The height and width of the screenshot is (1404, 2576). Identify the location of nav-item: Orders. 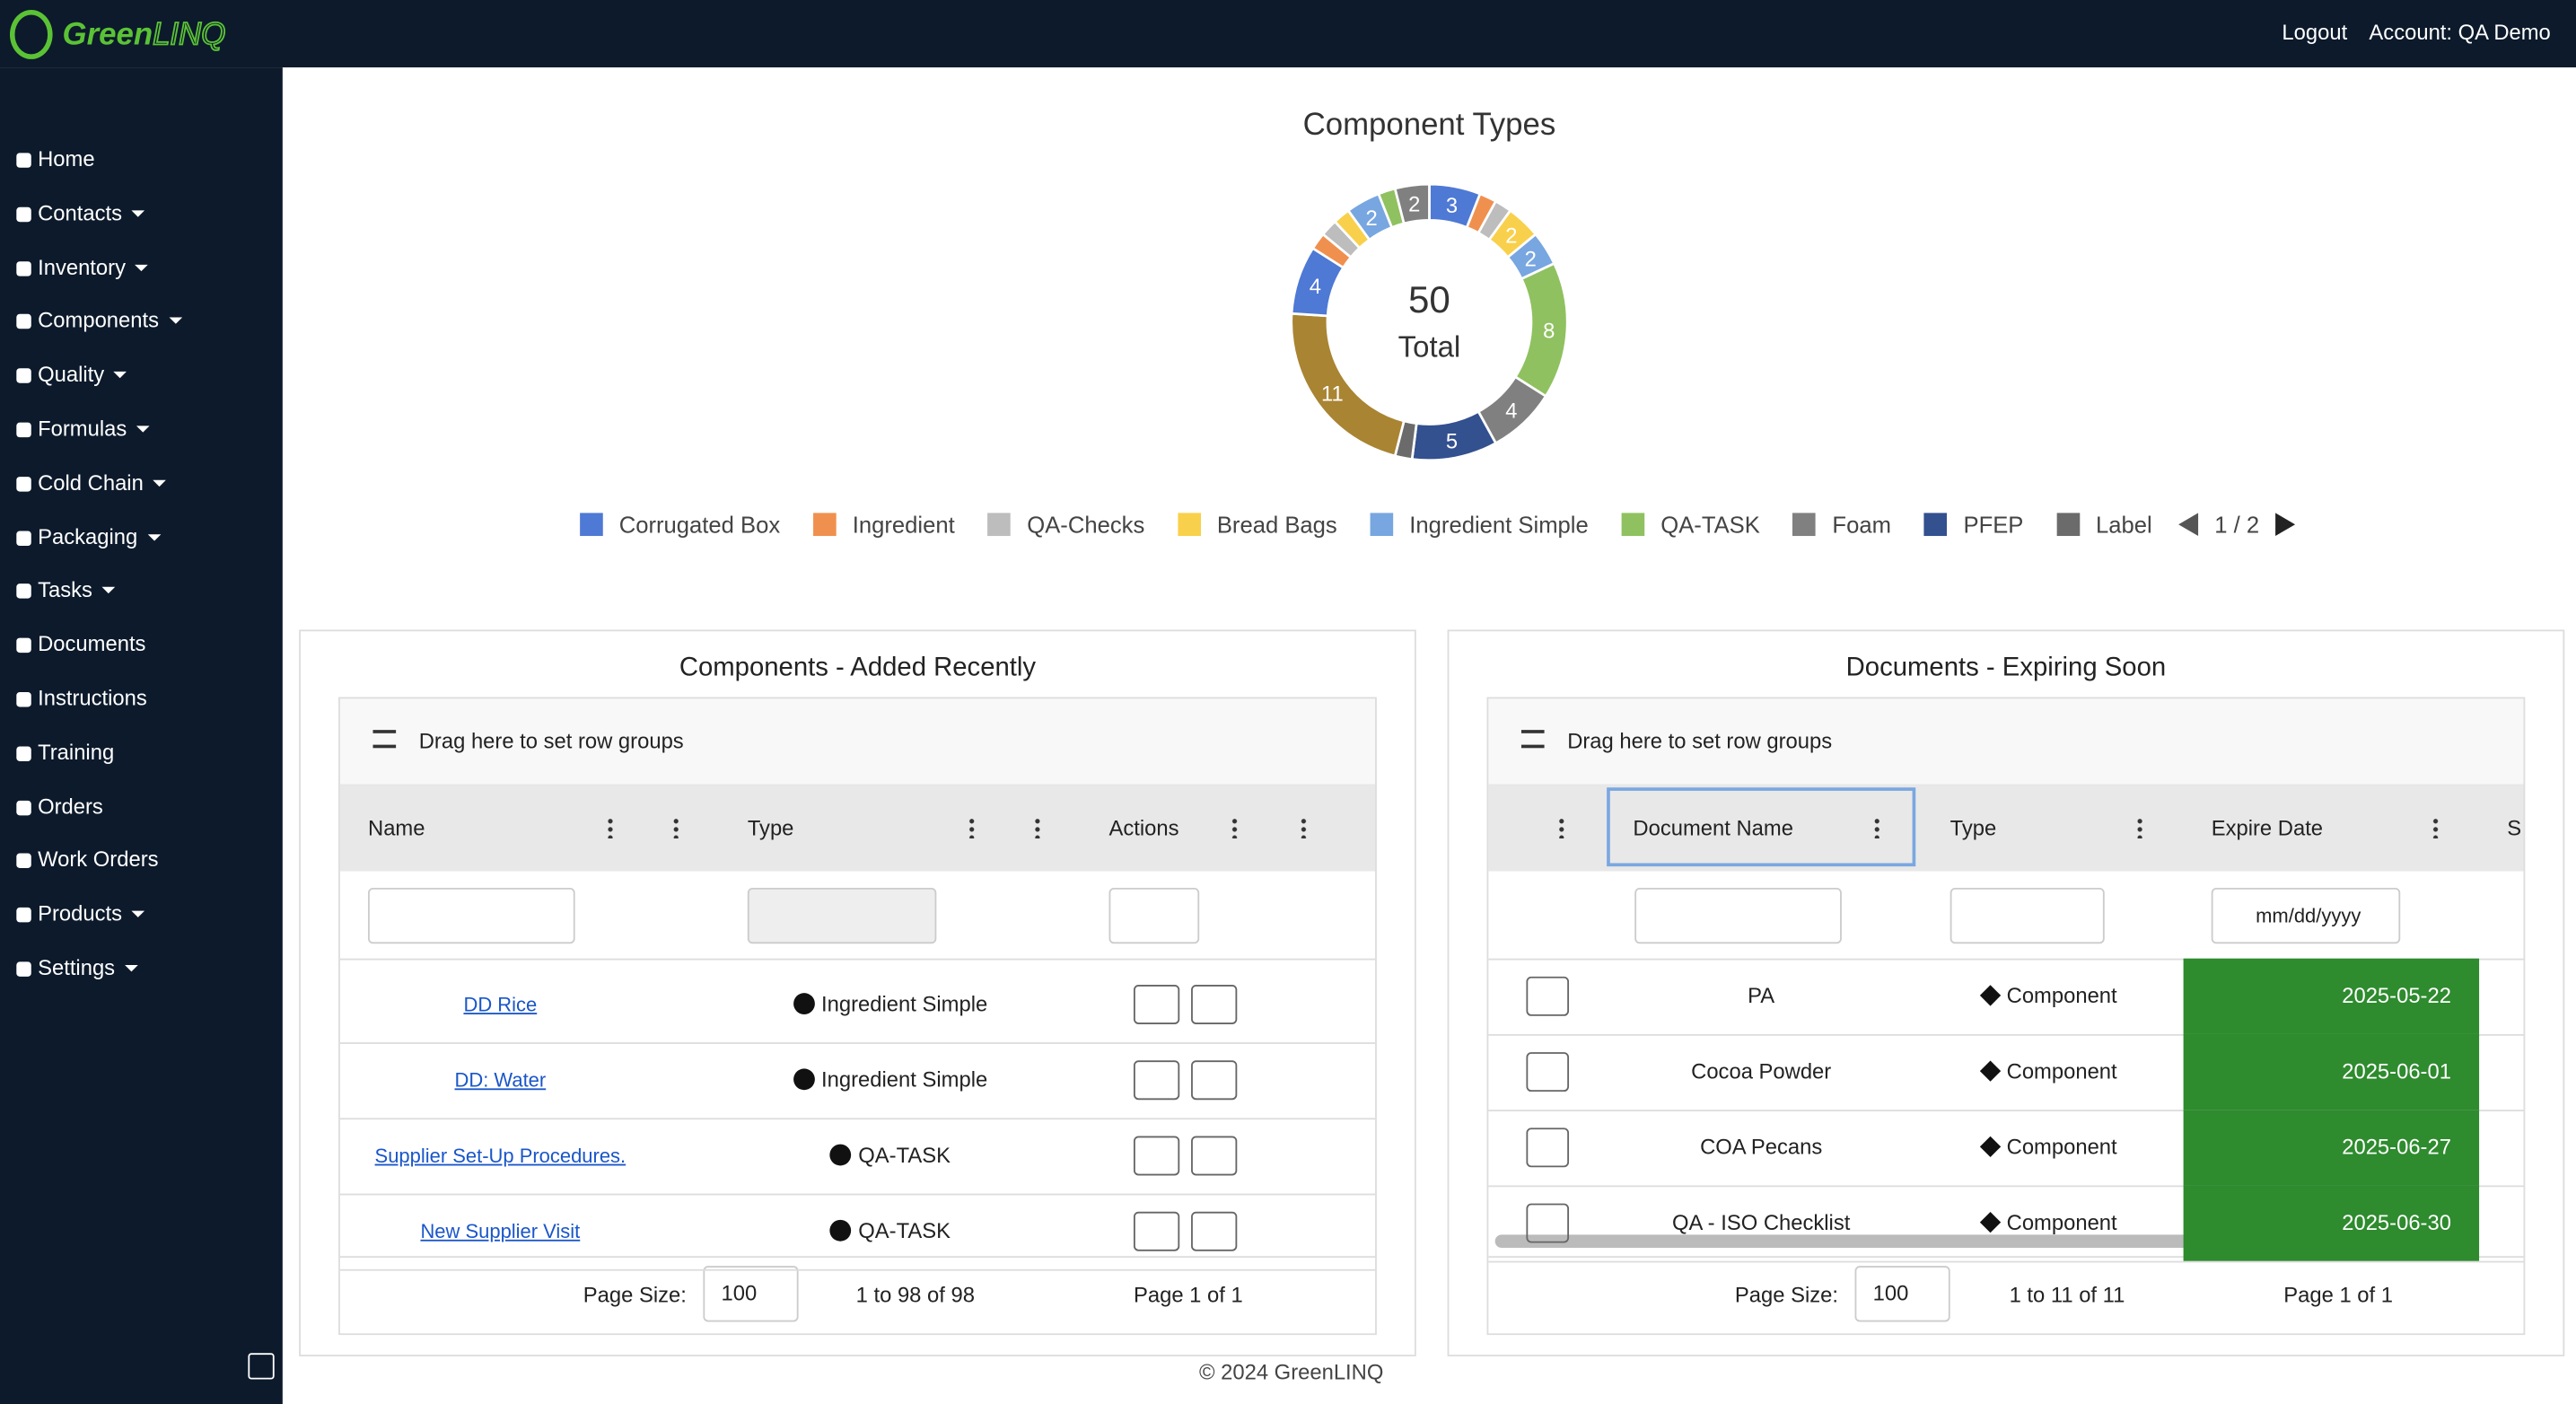
(59, 806).